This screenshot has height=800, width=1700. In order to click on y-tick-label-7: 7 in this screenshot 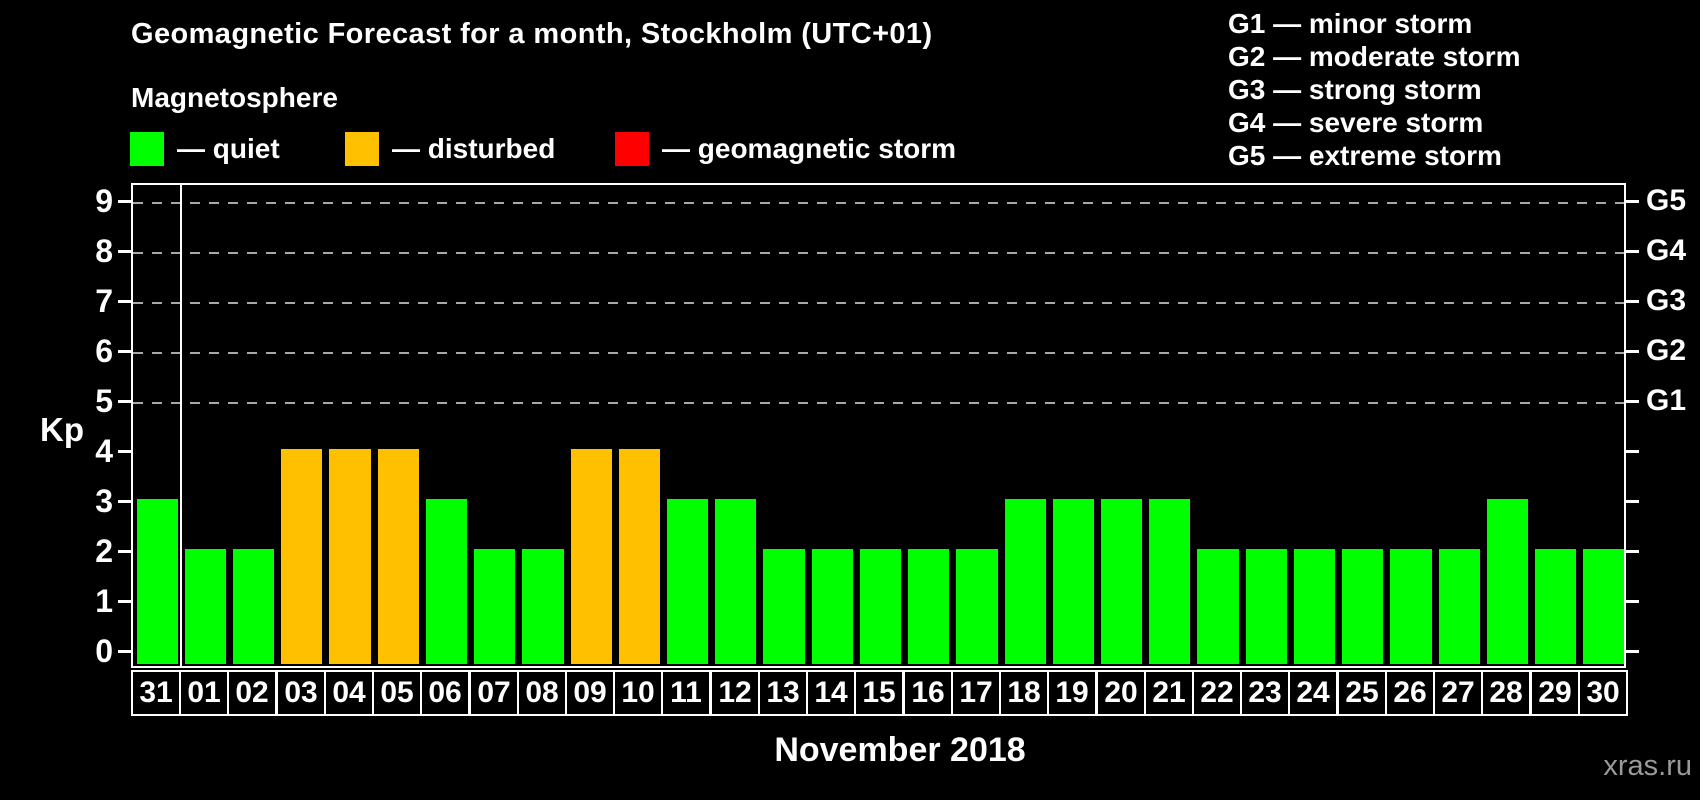, I will do `click(104, 301)`.